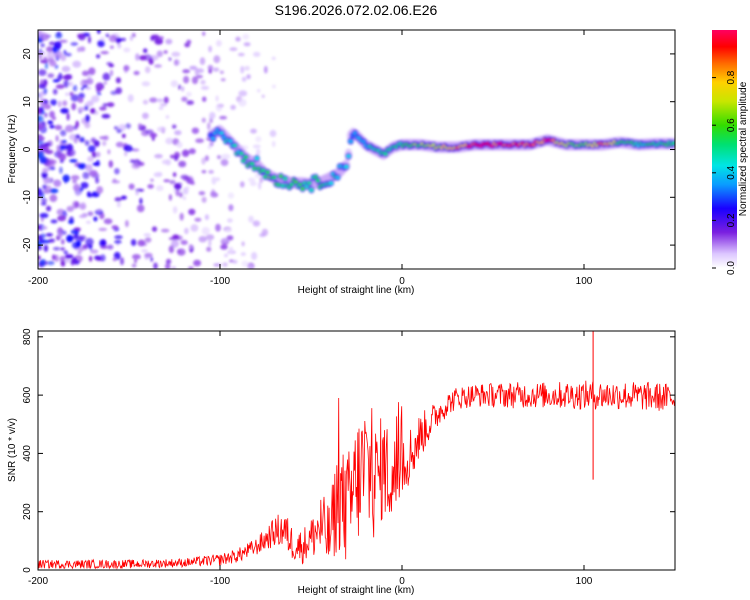  What do you see at coordinates (27, 197) in the screenshot?
I see `y-tick-label: -10` at bounding box center [27, 197].